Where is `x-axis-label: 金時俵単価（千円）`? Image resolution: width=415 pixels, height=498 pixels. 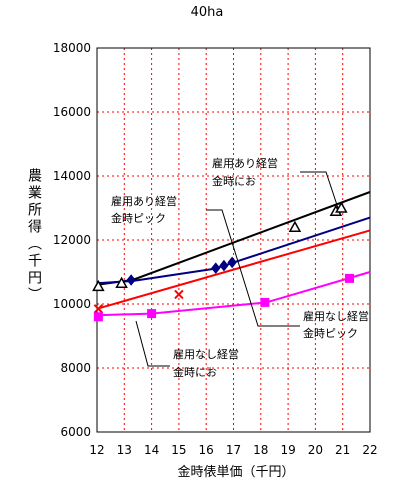 x-axis-label: 金時俵単価（千円） is located at coordinates (235, 472).